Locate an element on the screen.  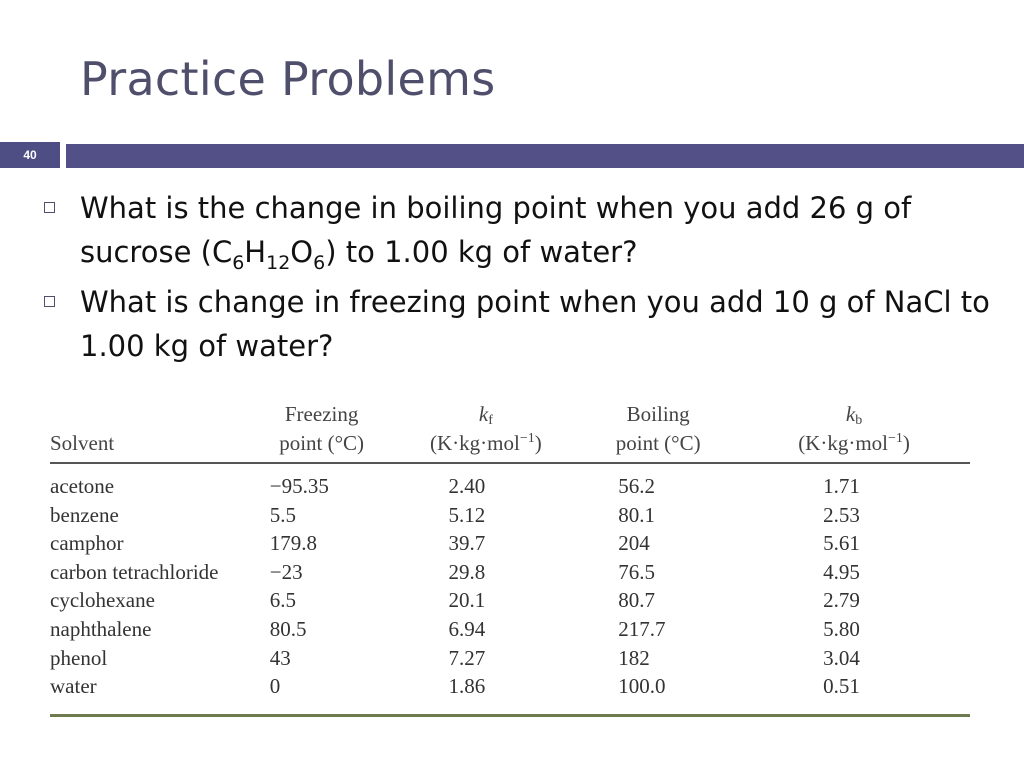
title-divider-bar is located at coordinates (545, 156).